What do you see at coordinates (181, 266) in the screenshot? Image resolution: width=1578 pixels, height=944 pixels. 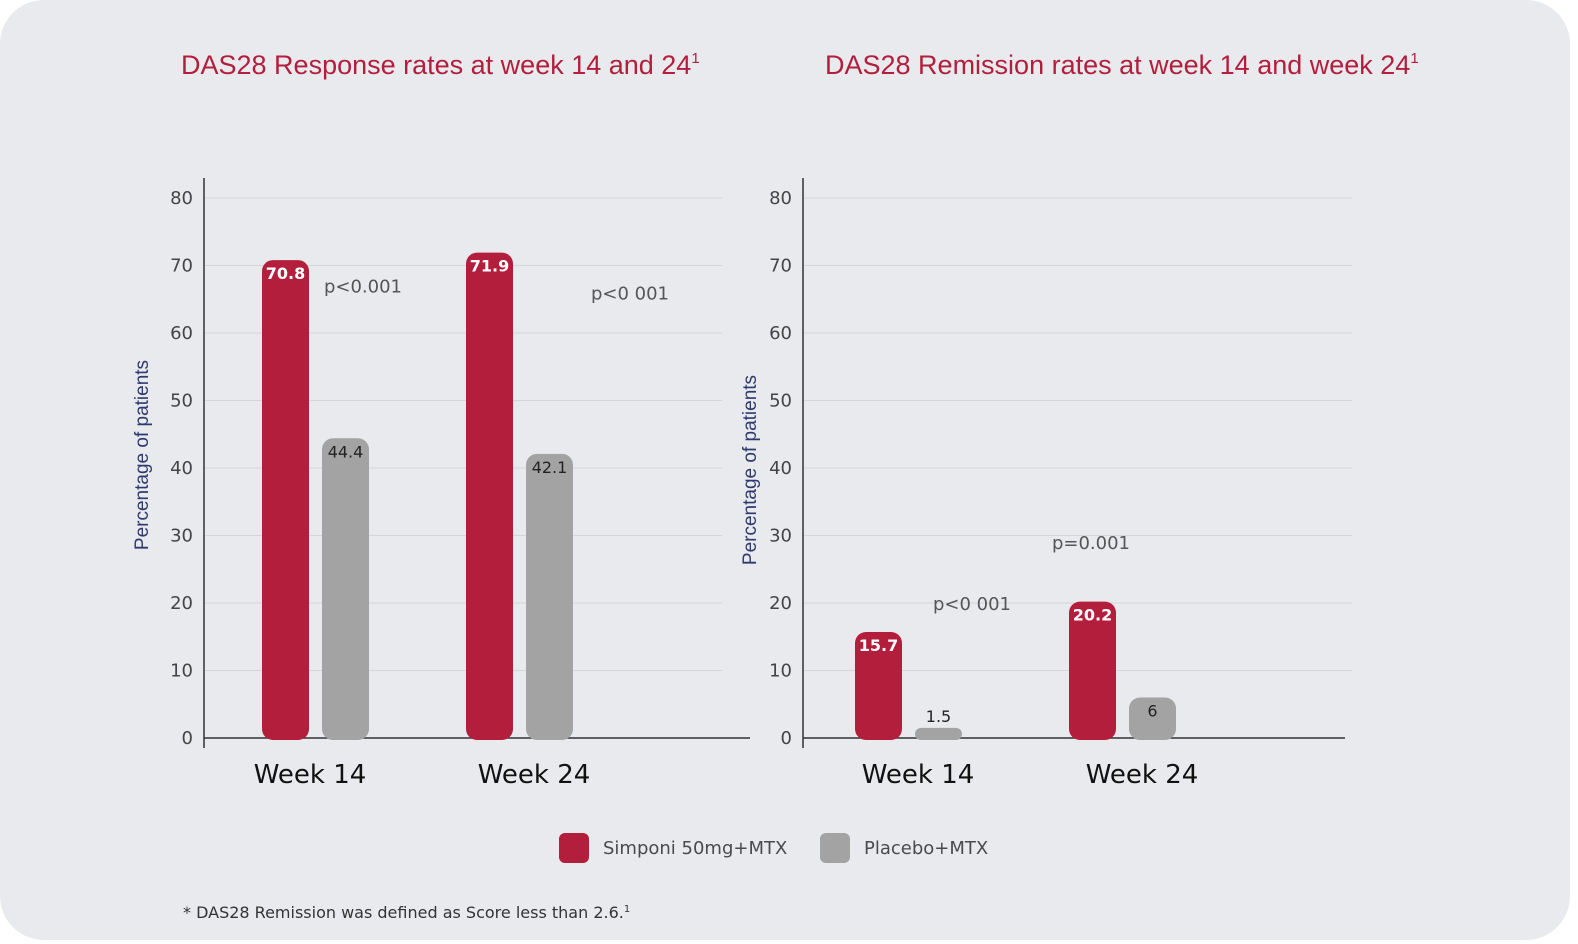 I see `response-ytick-label: 70` at bounding box center [181, 266].